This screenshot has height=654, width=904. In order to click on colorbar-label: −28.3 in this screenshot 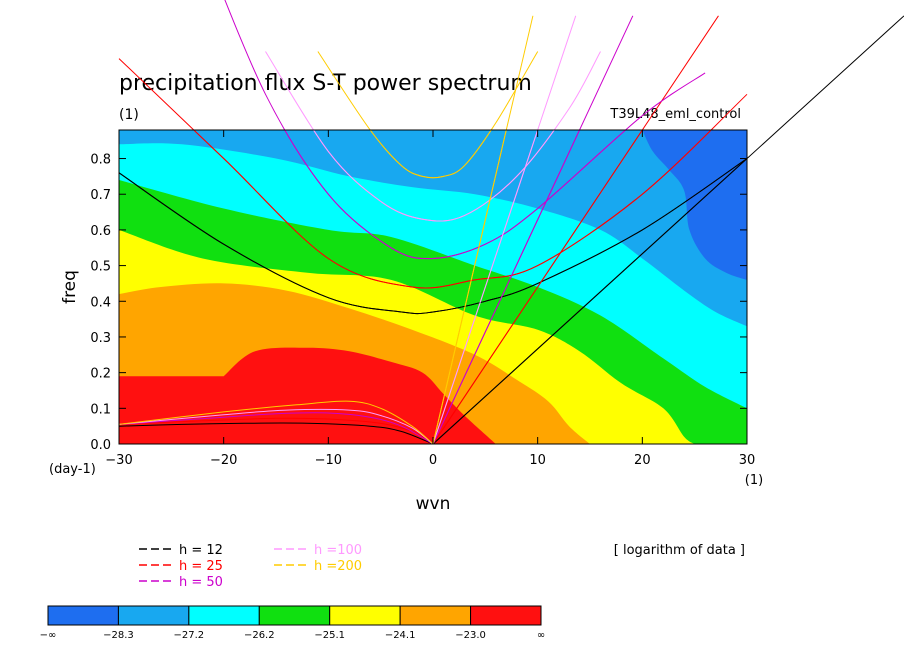, I will do `click(118, 635)`.